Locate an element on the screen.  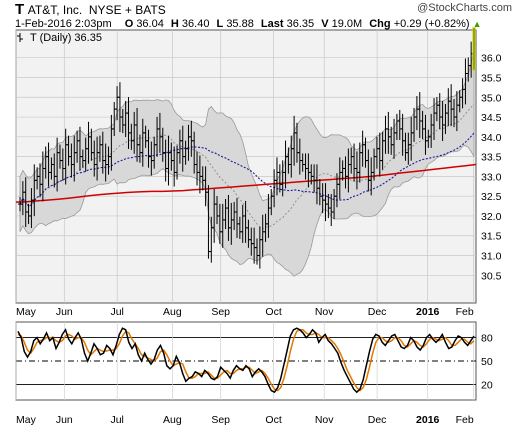
x-axis-top: May Jun Jul Aug Sep Oct Nov Dec 2016 Feb is located at coordinates (245, 312).